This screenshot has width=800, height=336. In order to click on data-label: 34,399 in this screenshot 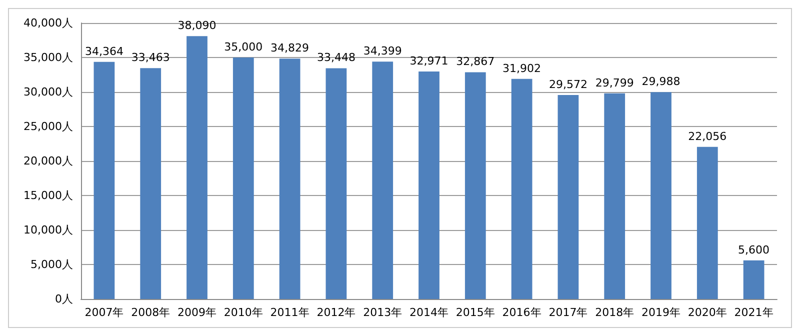, I will do `click(382, 51)`.